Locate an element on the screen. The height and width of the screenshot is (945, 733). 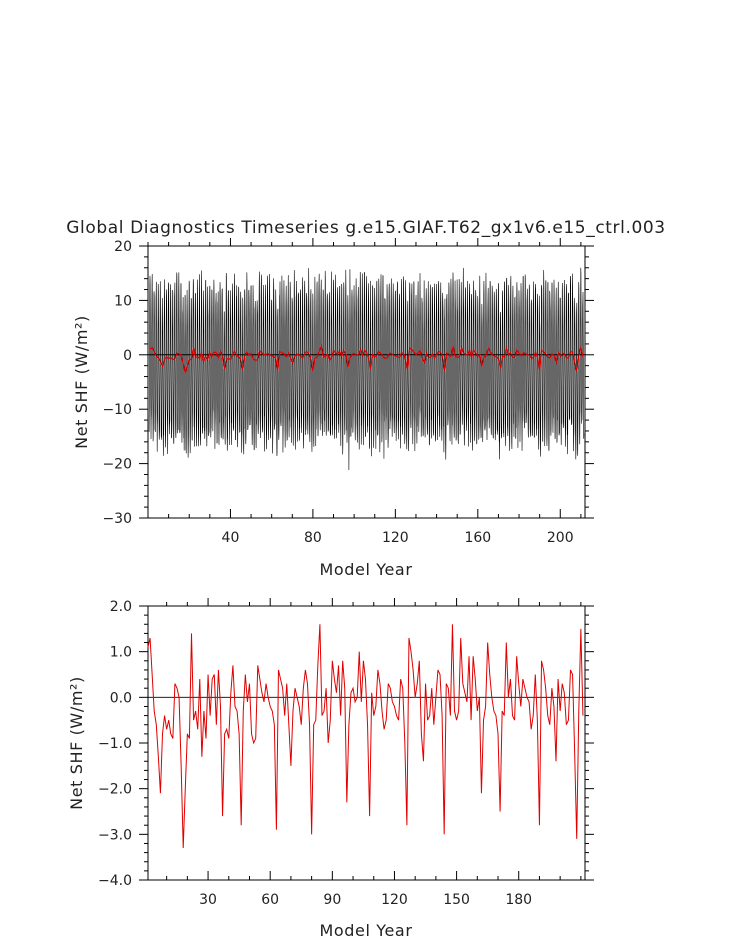
monthly-x-tick-label: 80 is located at coordinates (313, 538).